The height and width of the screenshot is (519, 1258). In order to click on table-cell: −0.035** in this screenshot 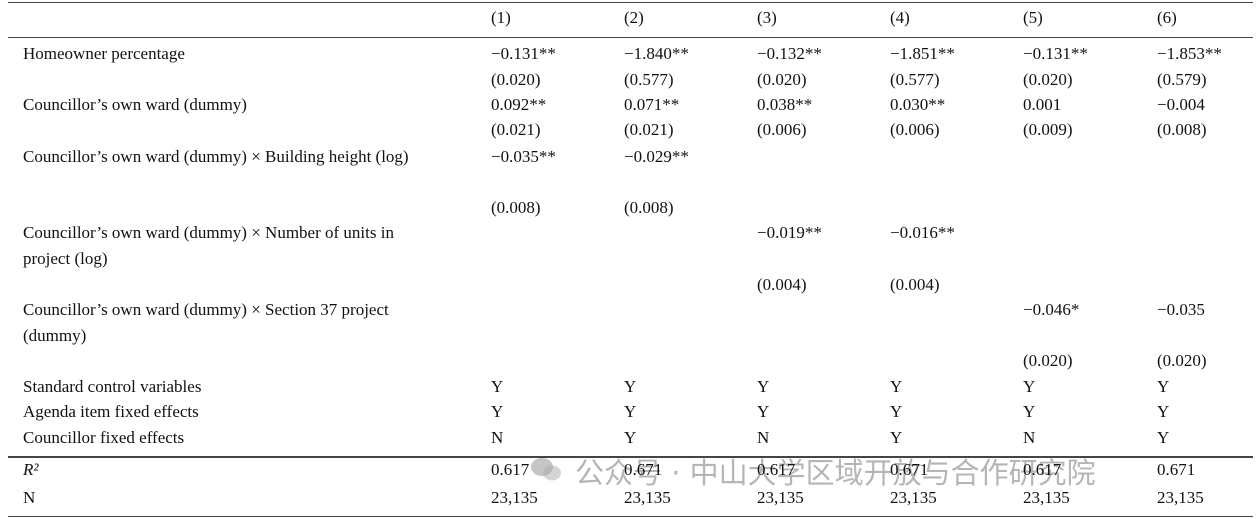, I will do `click(523, 156)`.